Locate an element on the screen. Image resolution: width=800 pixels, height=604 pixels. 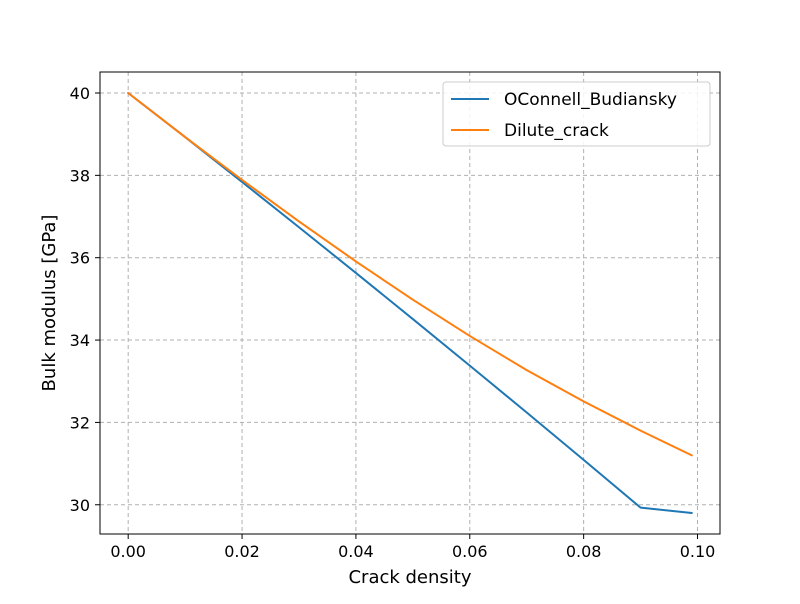
legend-label: OConnell_Budiansky is located at coordinates (590, 100).